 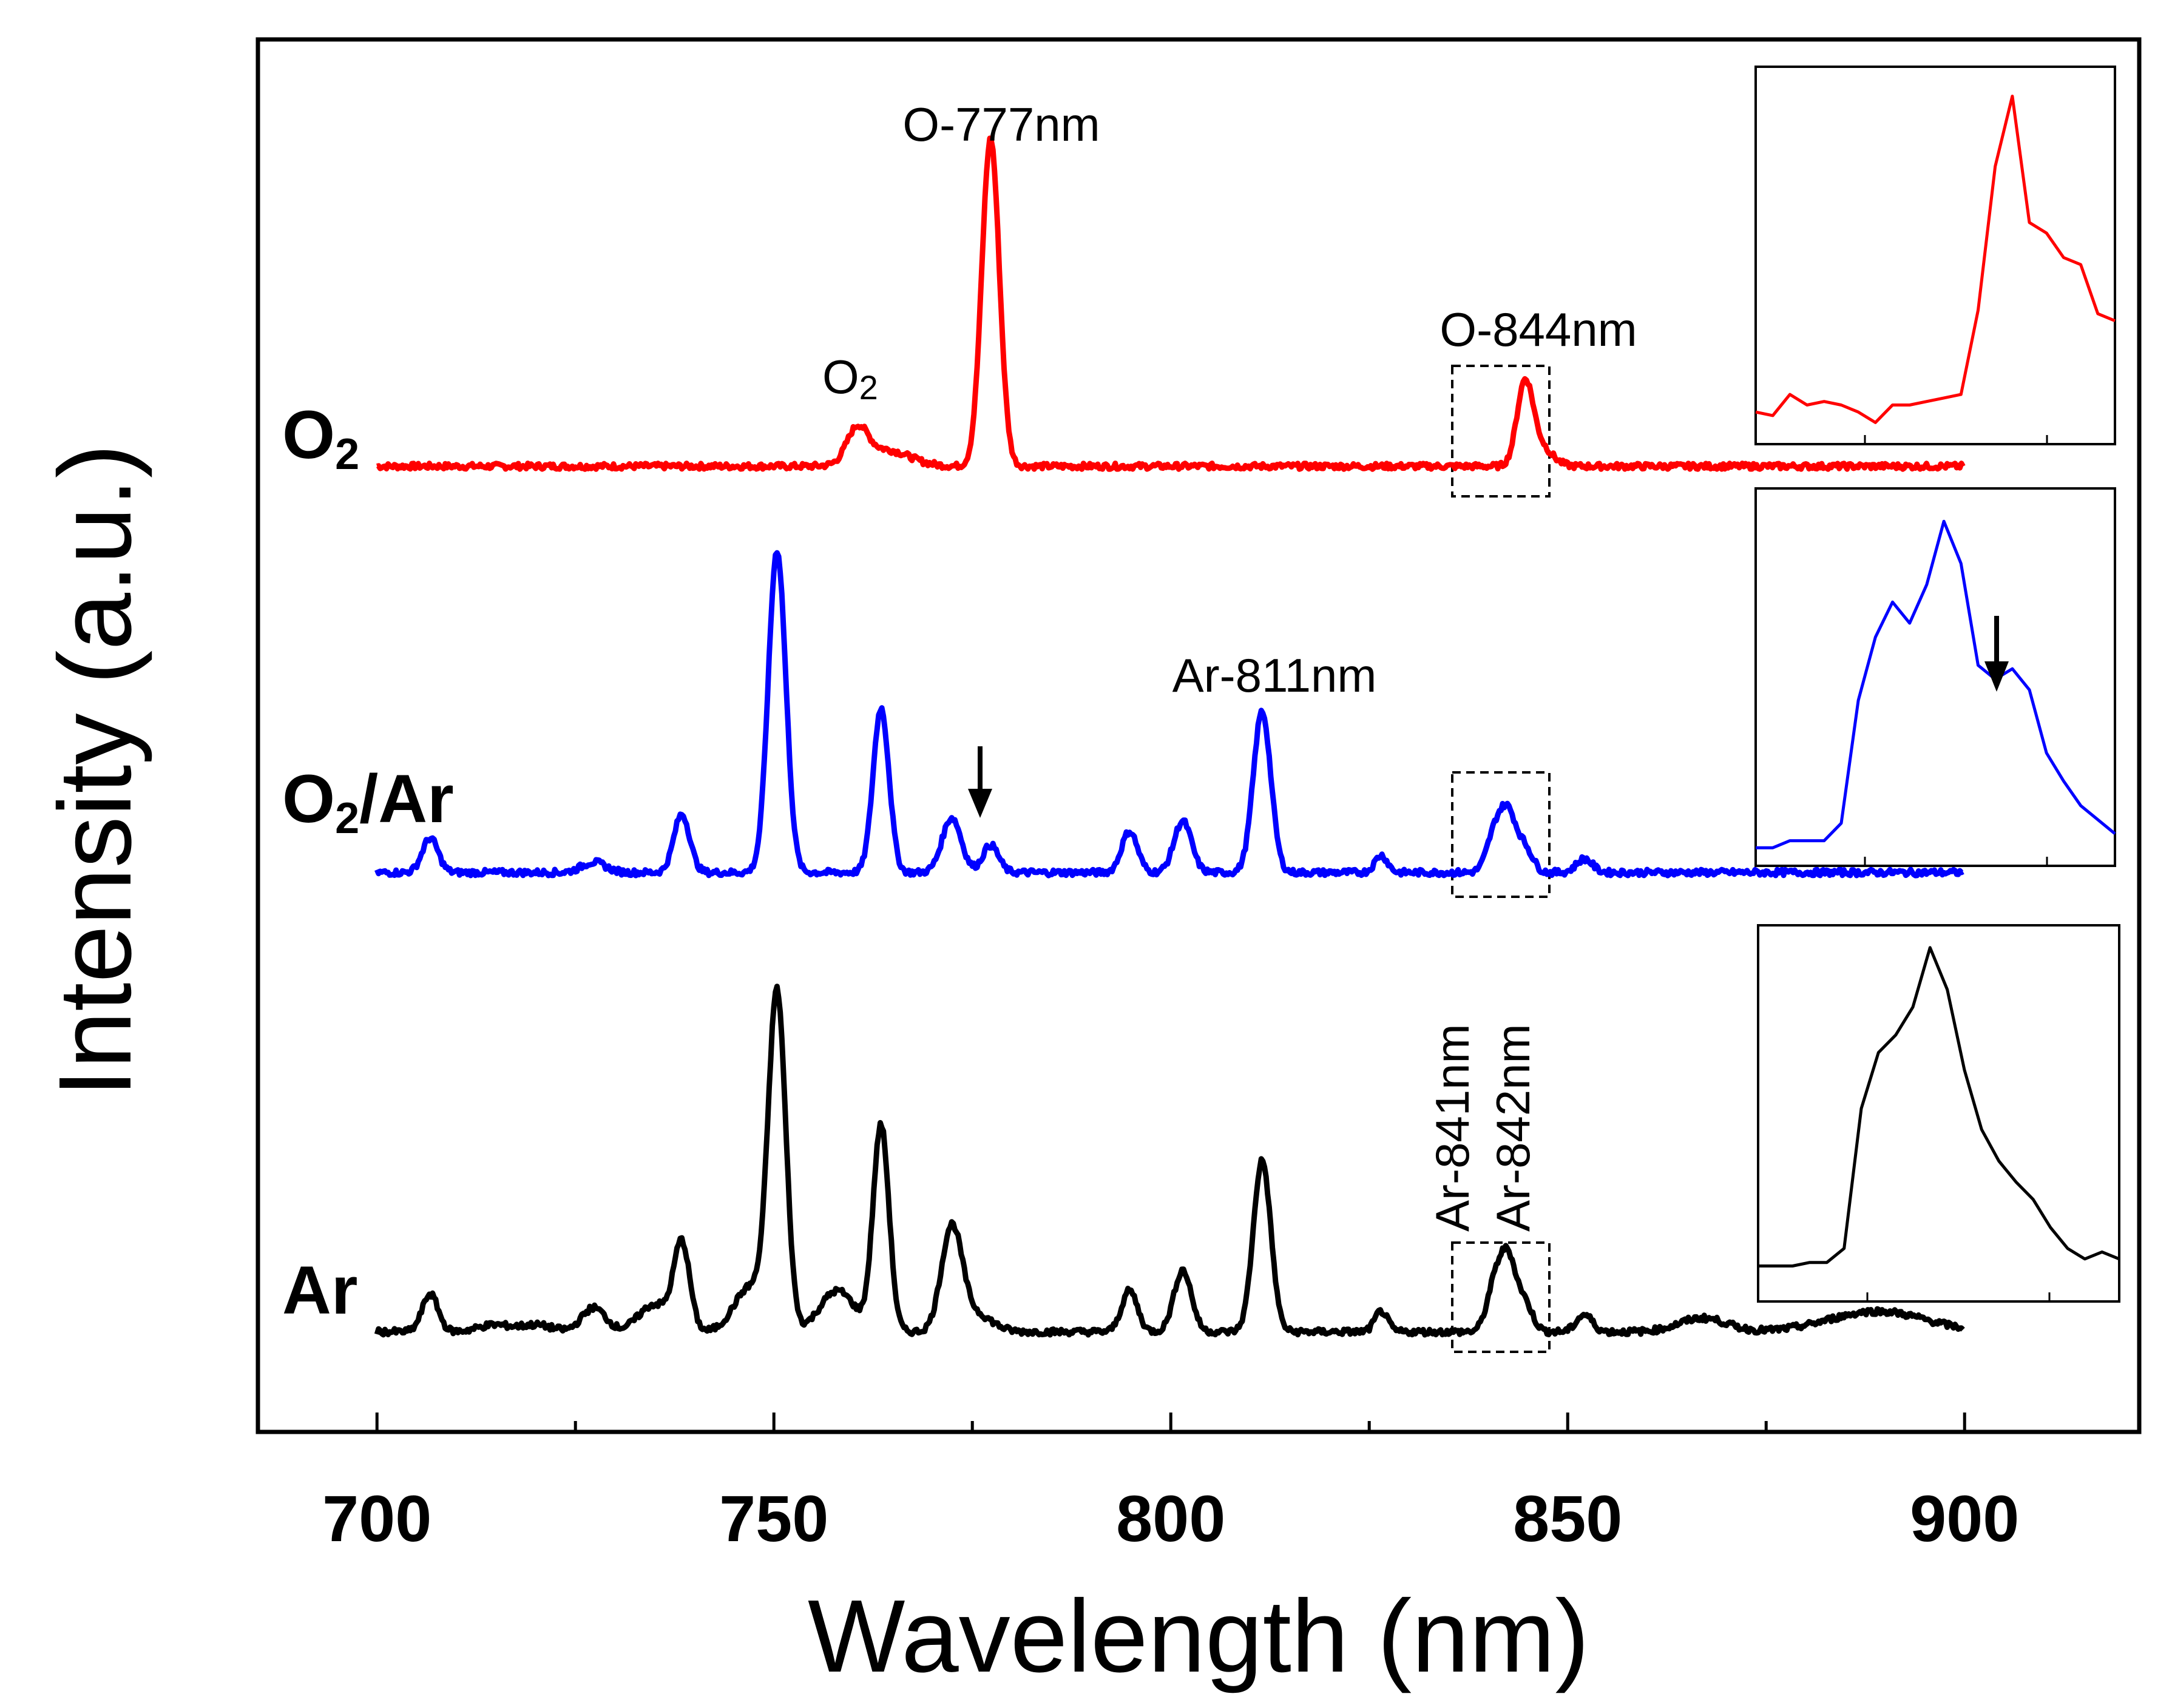 I want to click on inset-ar, so click(x=1938, y=1113).